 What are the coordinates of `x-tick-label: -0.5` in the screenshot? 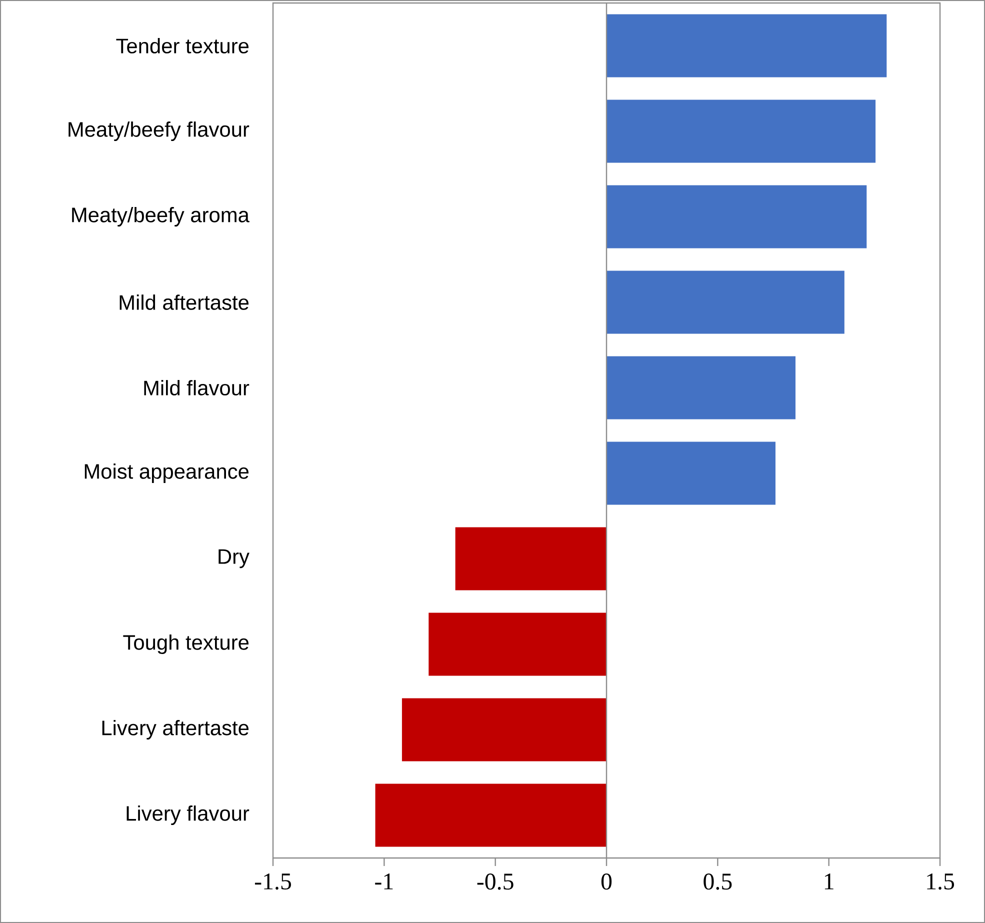 It's located at (495, 882).